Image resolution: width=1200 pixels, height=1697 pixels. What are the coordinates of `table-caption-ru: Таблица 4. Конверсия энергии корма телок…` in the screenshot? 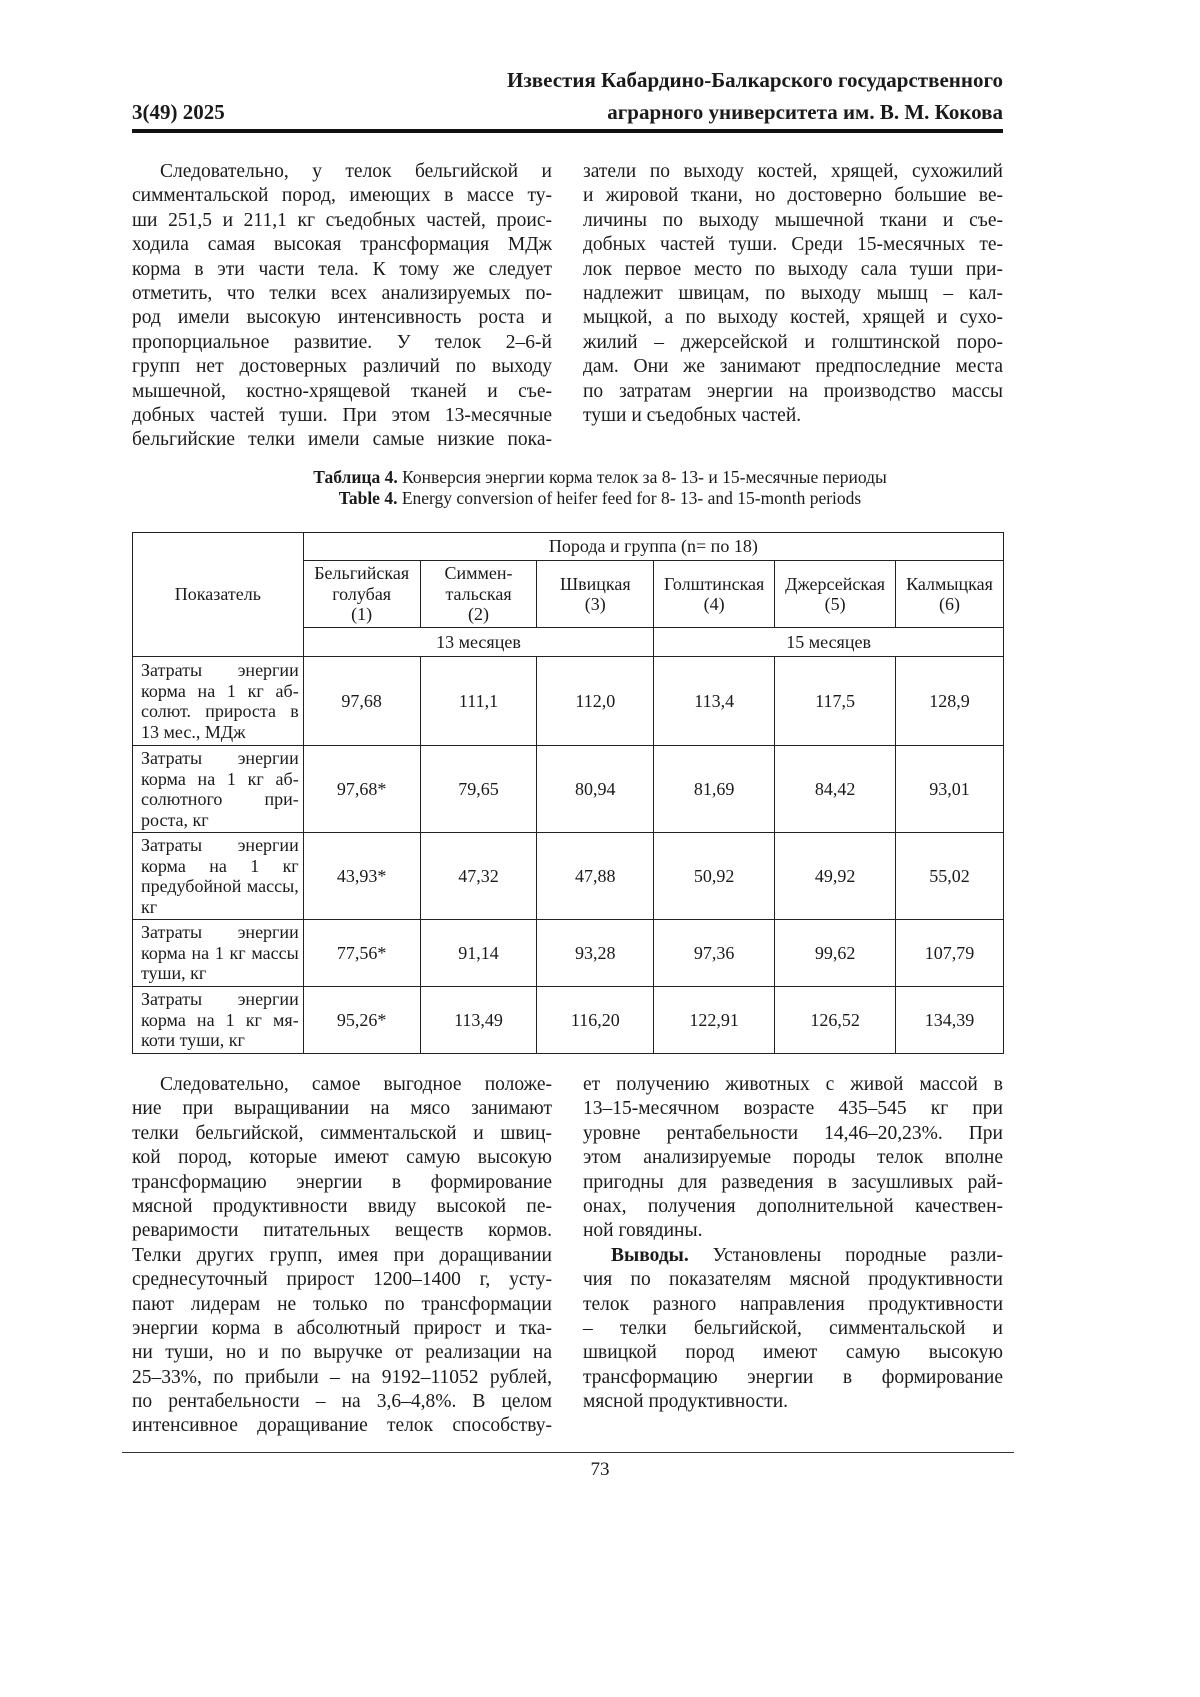 It's located at (600, 477).